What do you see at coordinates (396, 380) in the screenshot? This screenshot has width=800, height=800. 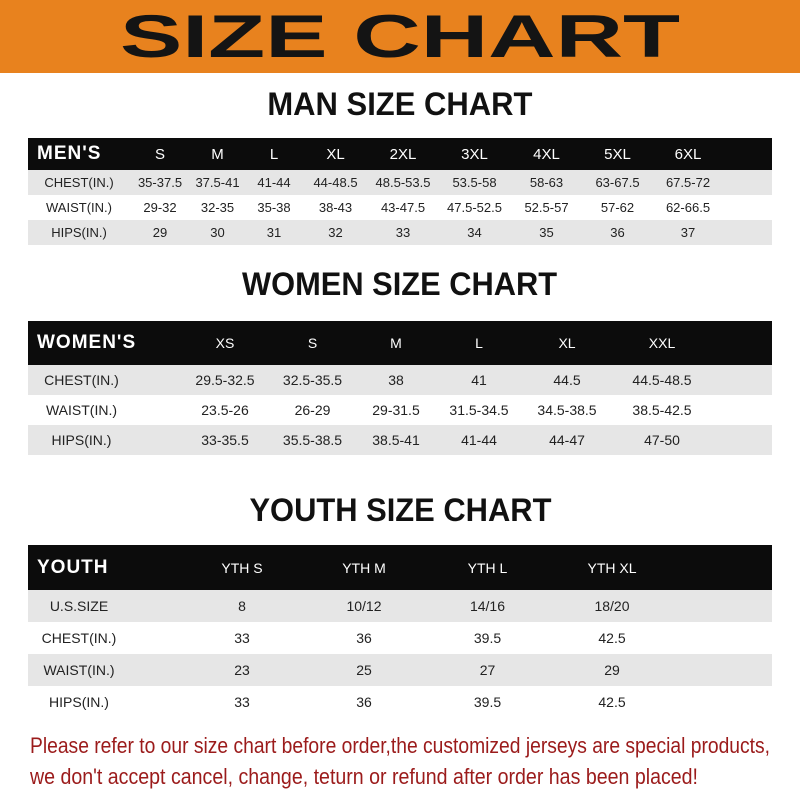 I see `table-cell: 38` at bounding box center [396, 380].